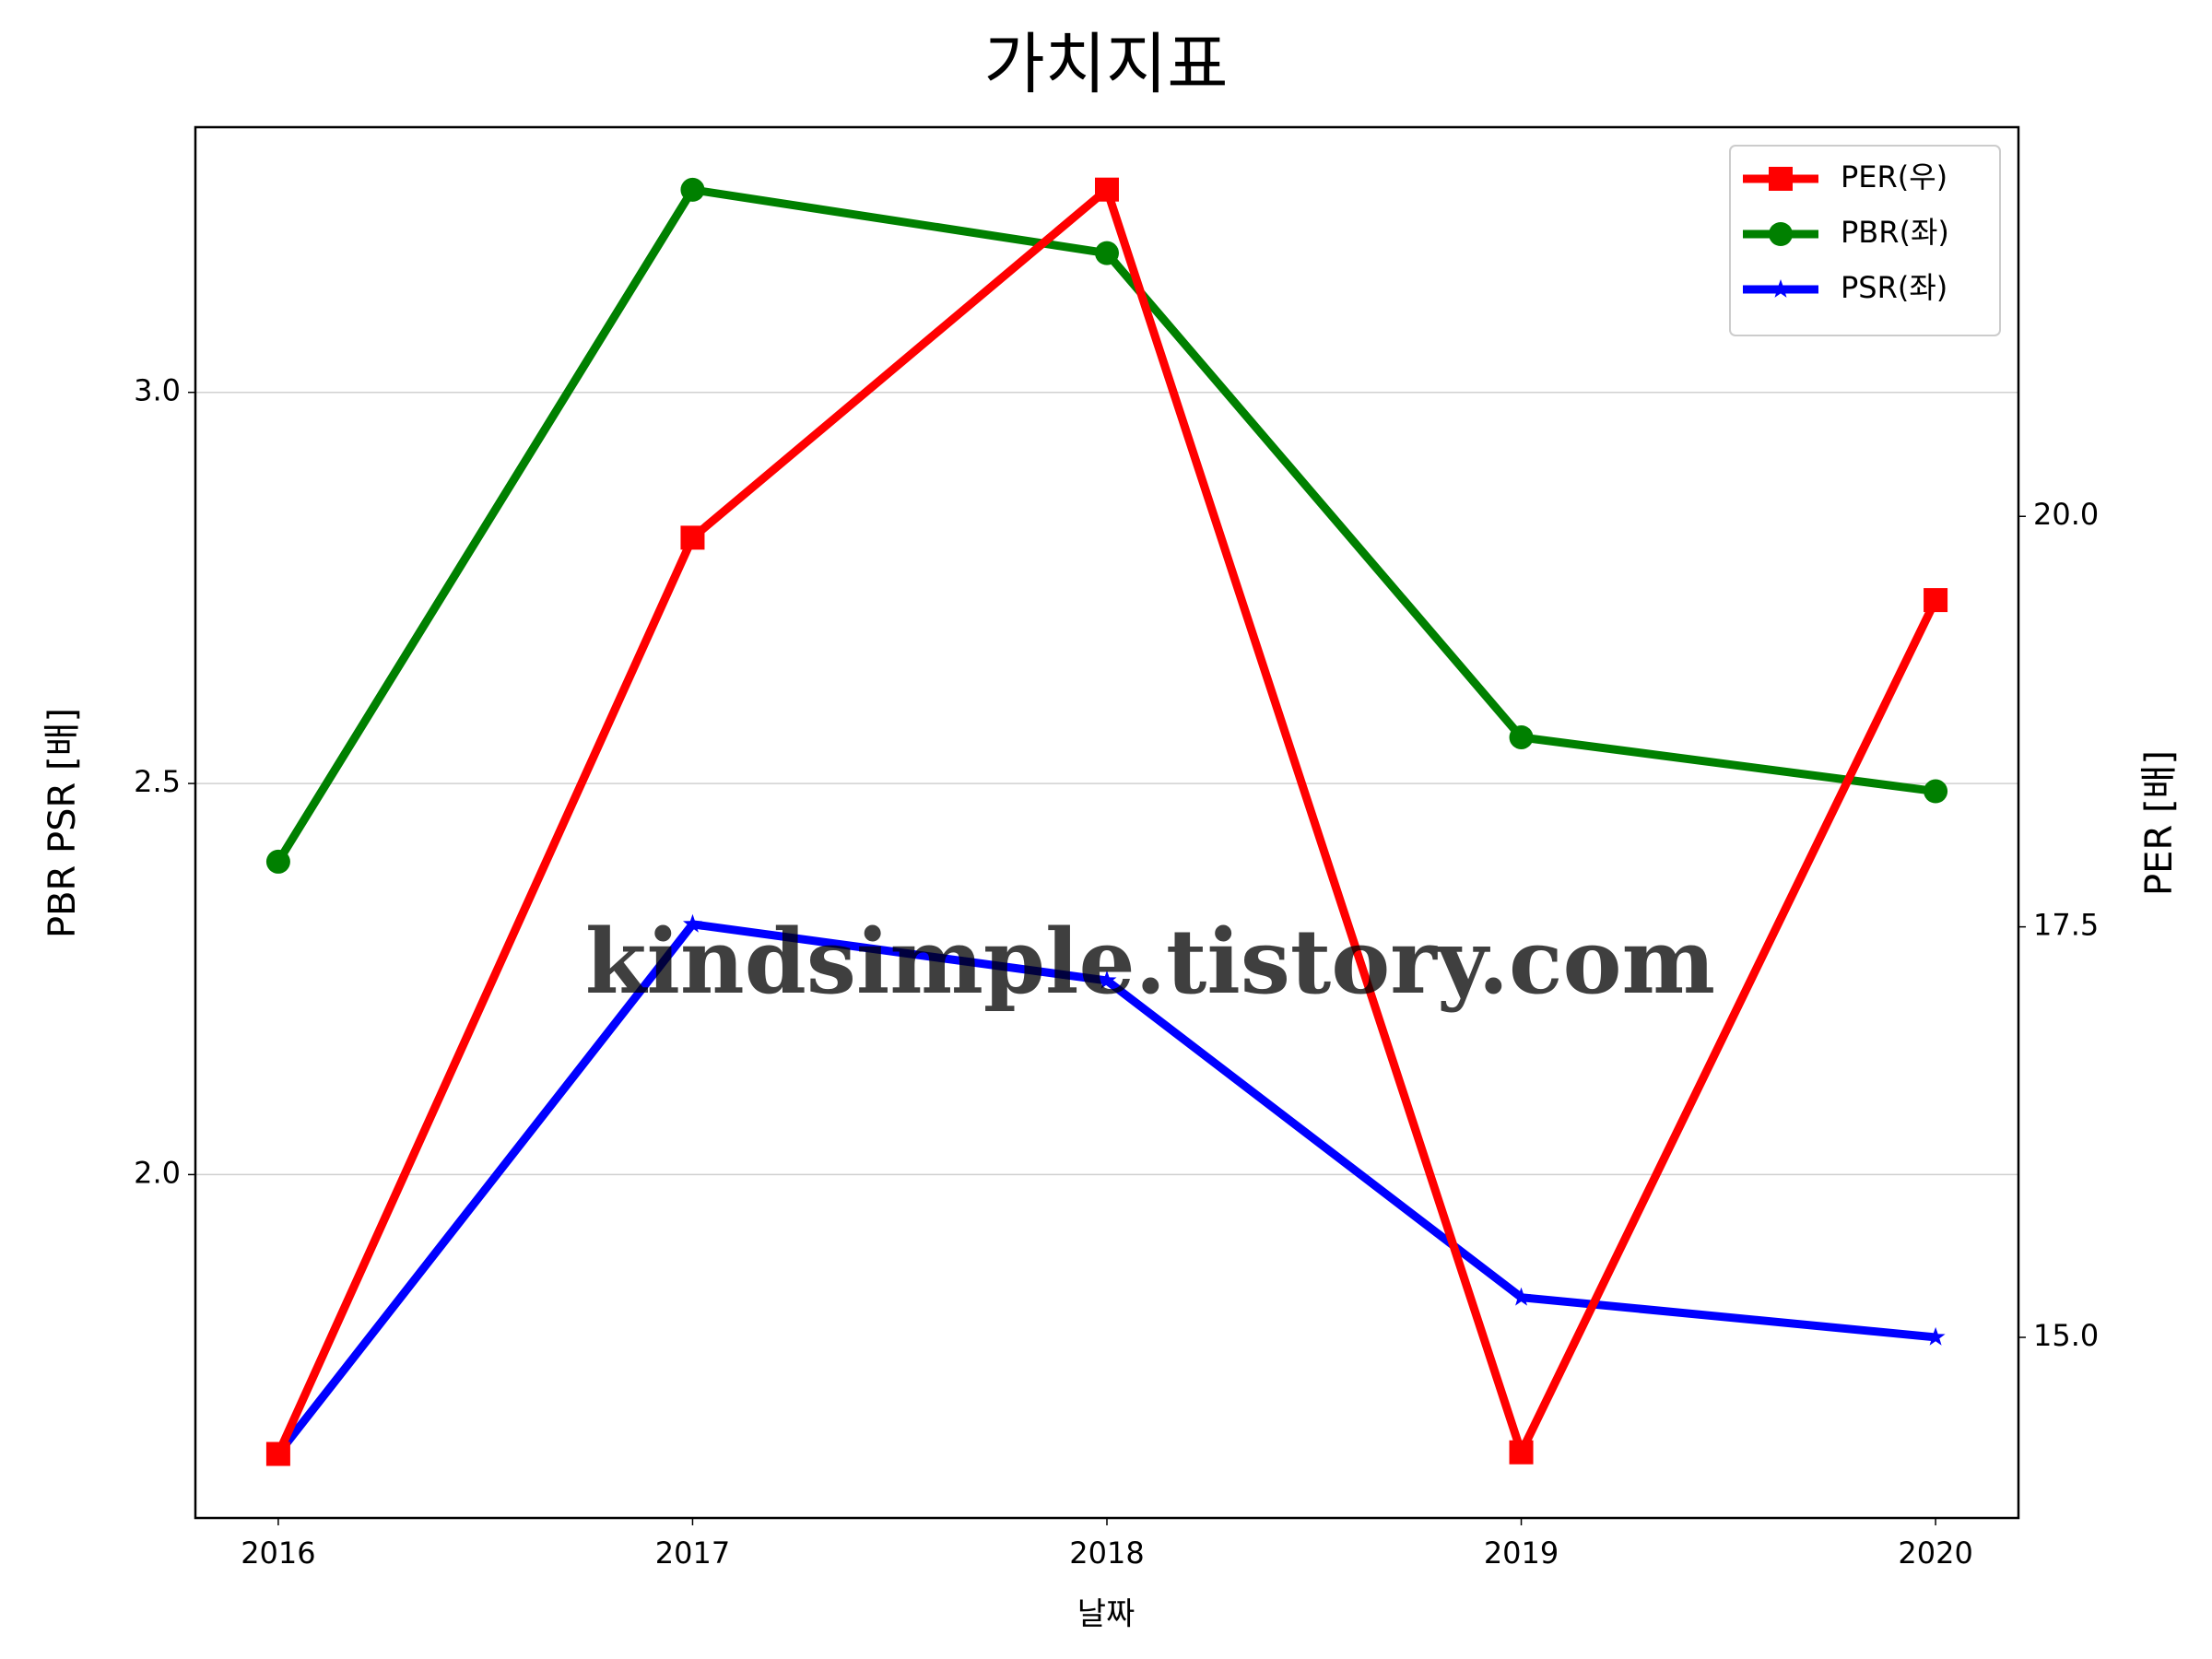  Describe the element at coordinates (2066, 514) in the screenshot. I see `y2-tick-label: 20.0` at that location.